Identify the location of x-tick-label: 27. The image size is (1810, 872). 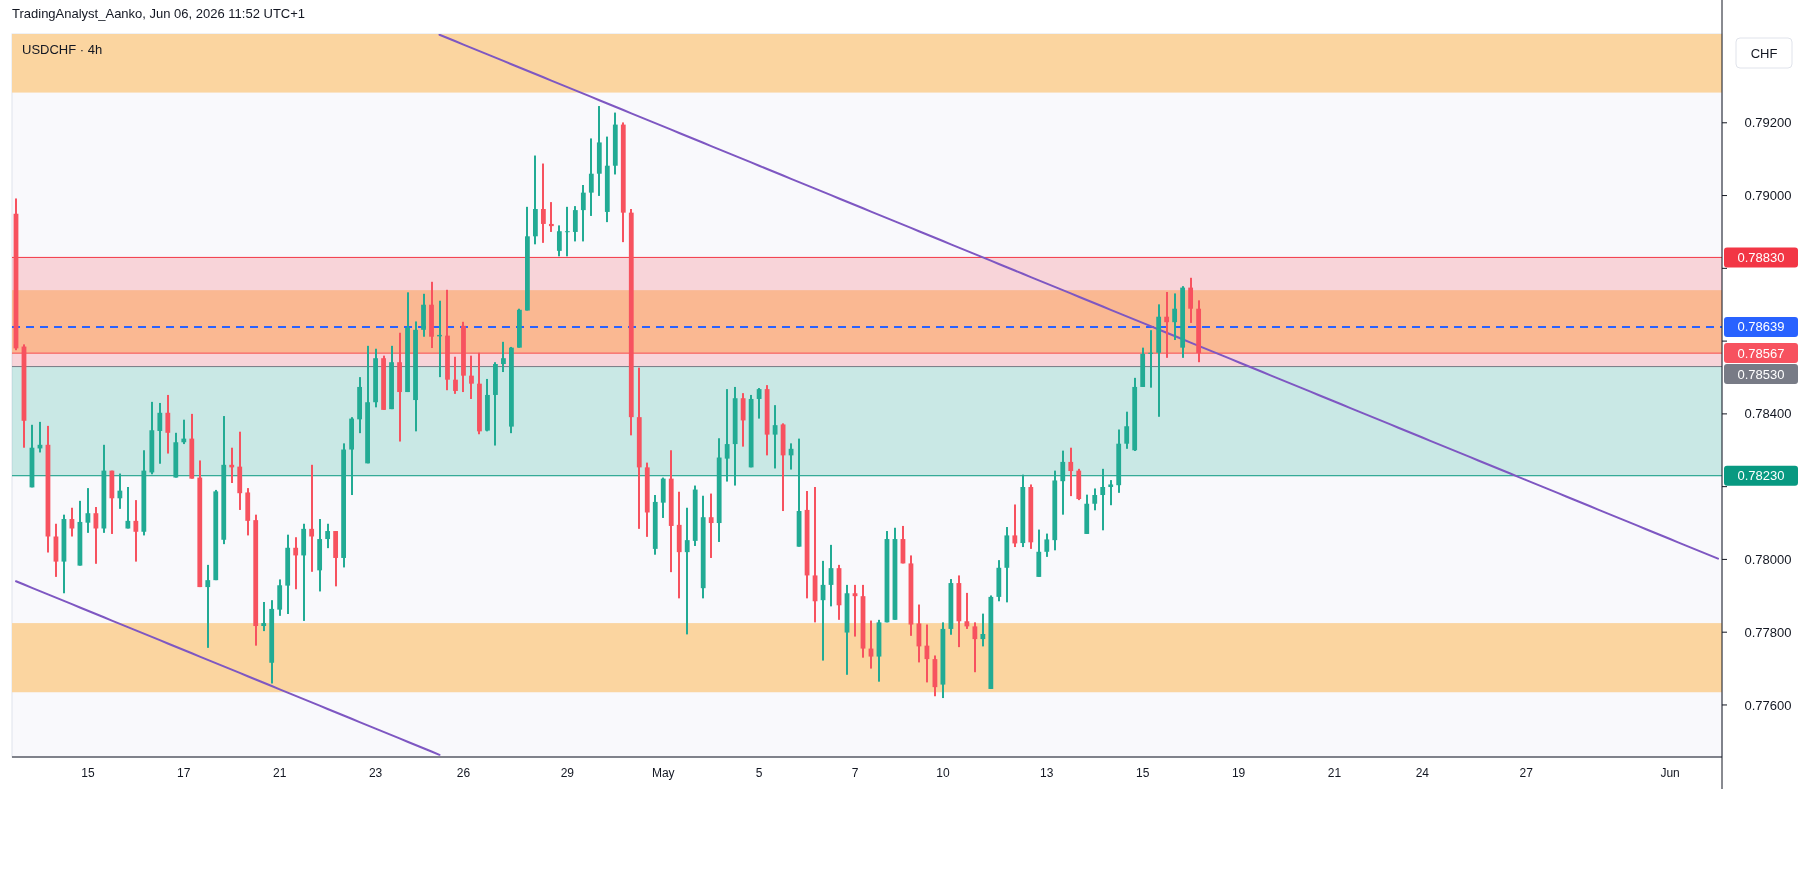
(1526, 773).